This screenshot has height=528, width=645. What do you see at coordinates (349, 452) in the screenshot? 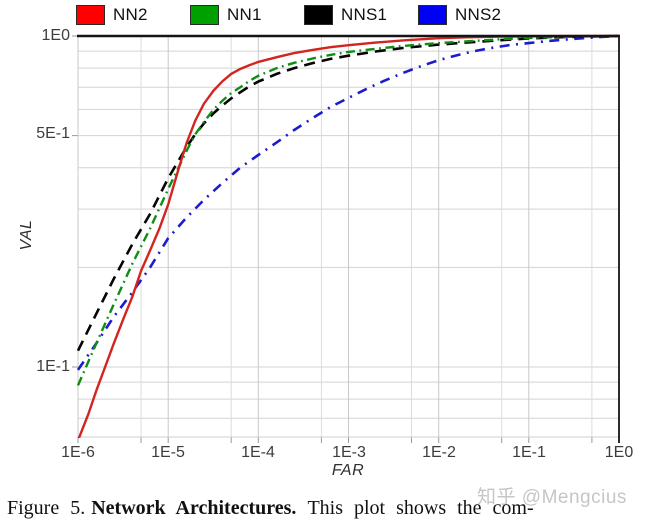
I see `x-tick-1e-3: 1E-3` at bounding box center [349, 452].